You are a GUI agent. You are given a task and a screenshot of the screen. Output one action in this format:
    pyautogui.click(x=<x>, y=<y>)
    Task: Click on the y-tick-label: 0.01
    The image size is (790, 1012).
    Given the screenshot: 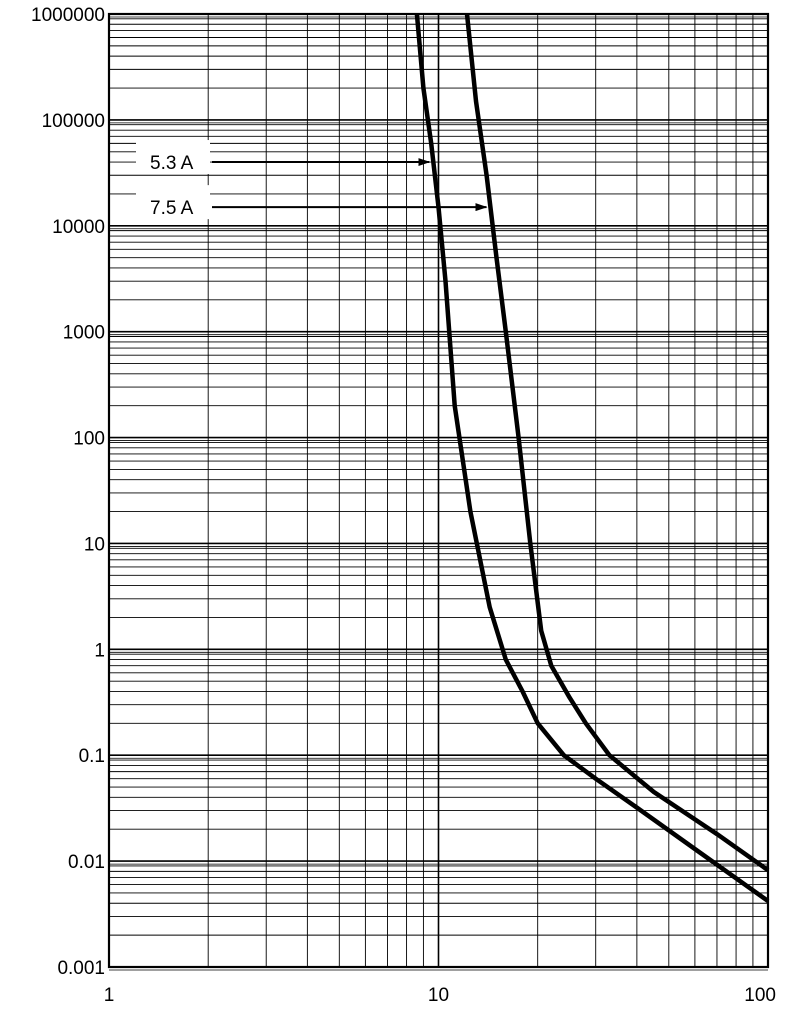 What is the action you would take?
    pyautogui.click(x=86, y=862)
    